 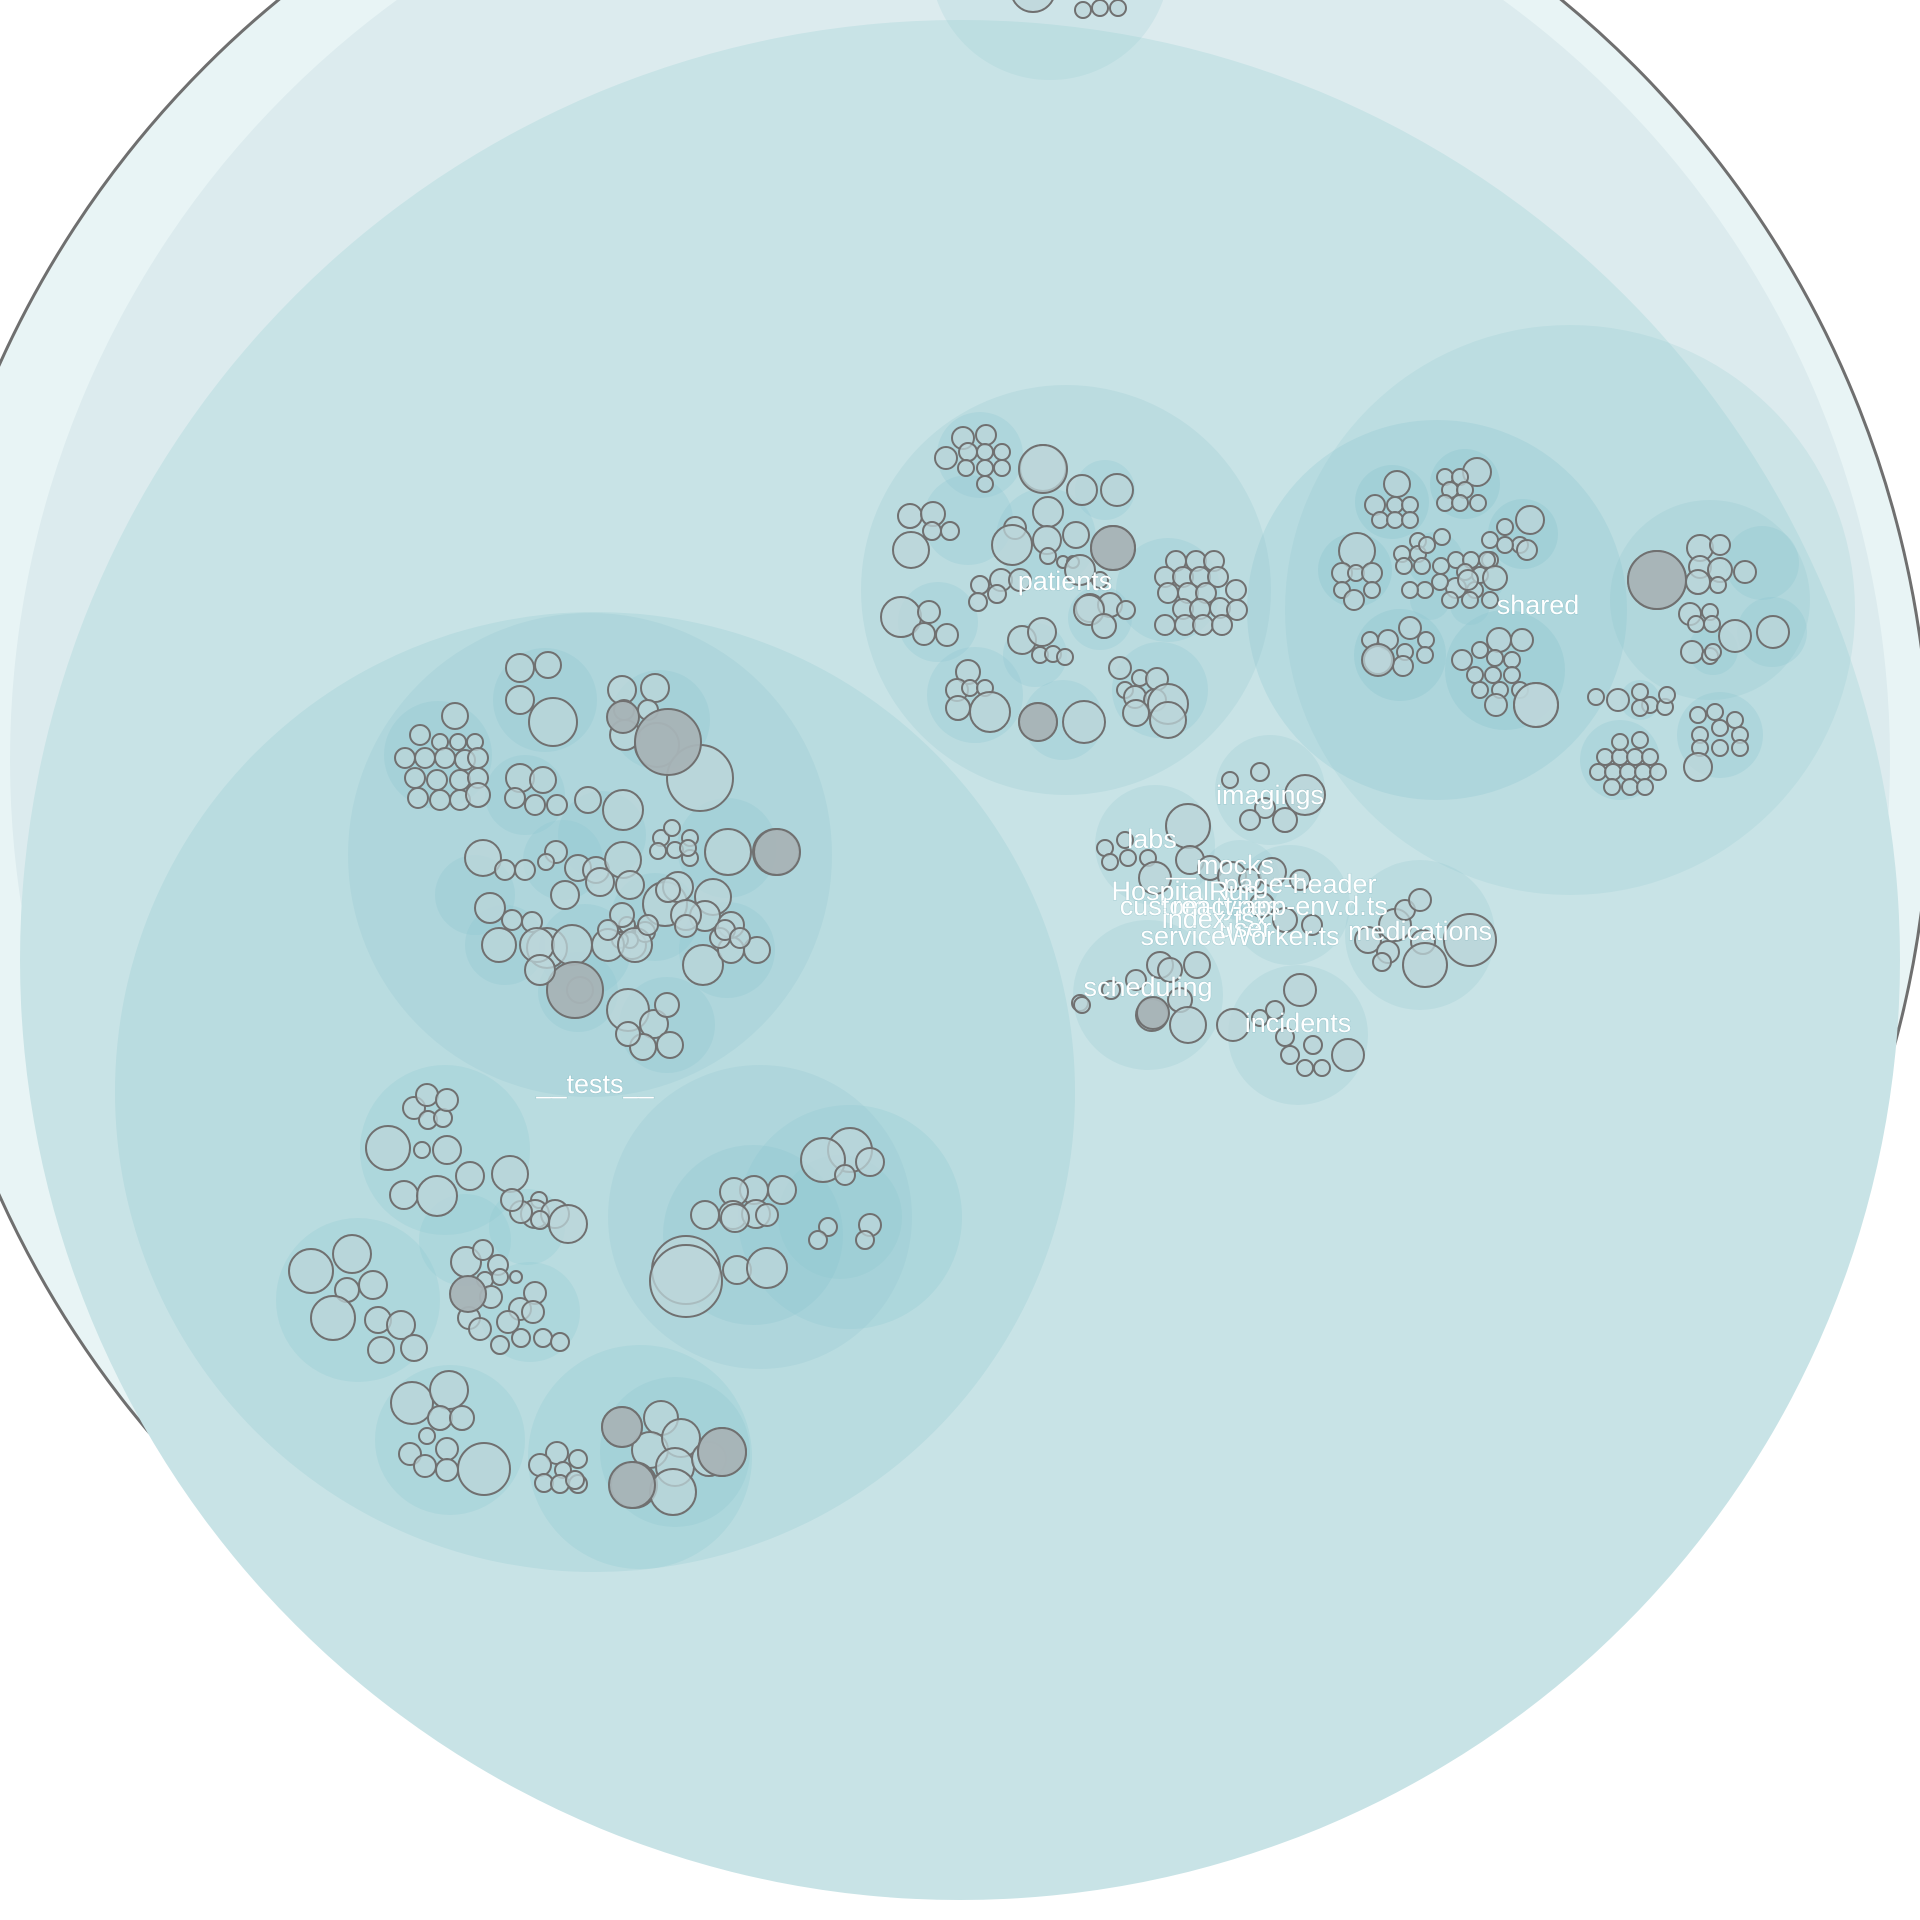 I want to click on label-medications: medications, so click(x=1420, y=931).